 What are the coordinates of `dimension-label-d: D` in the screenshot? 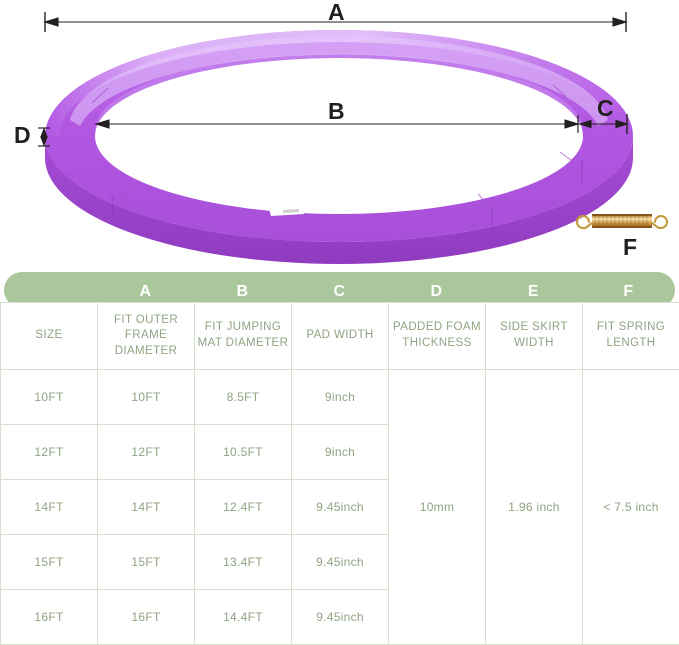 It's located at (22, 135).